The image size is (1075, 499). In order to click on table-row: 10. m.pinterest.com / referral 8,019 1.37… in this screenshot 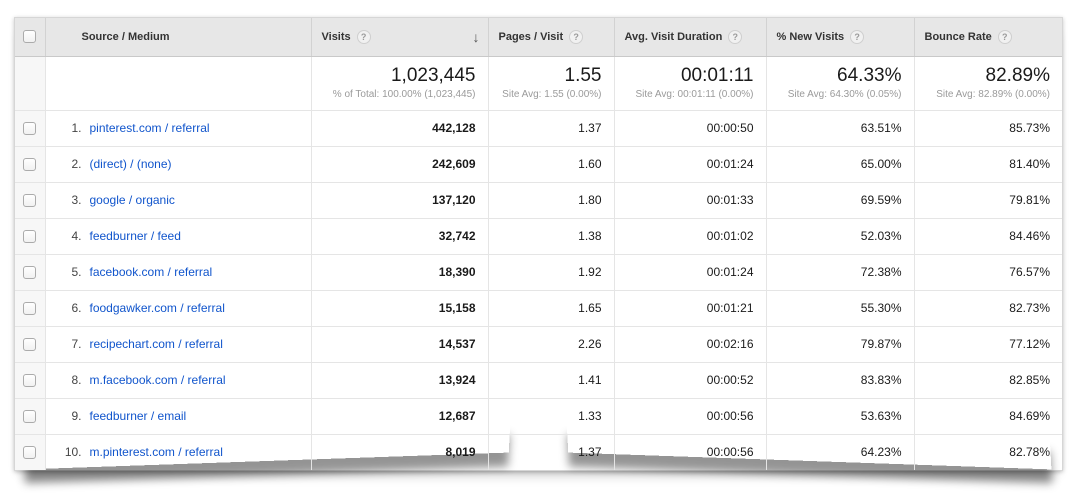, I will do `click(538, 451)`.